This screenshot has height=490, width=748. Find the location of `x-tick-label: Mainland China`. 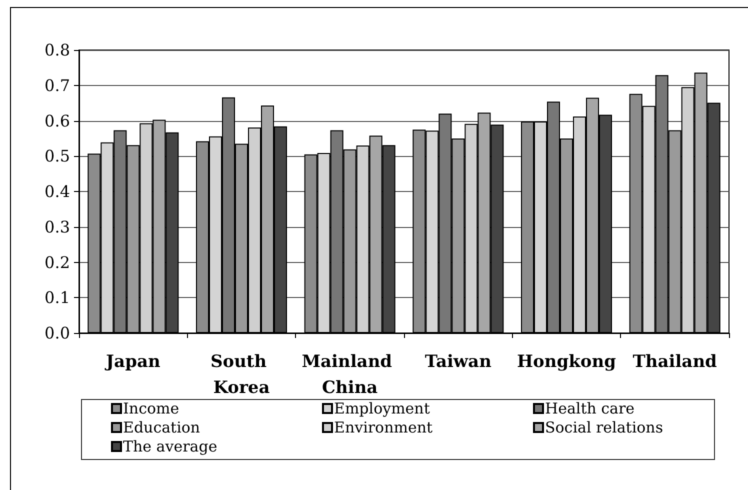

x-tick-label: Mainland China is located at coordinates (350, 375).